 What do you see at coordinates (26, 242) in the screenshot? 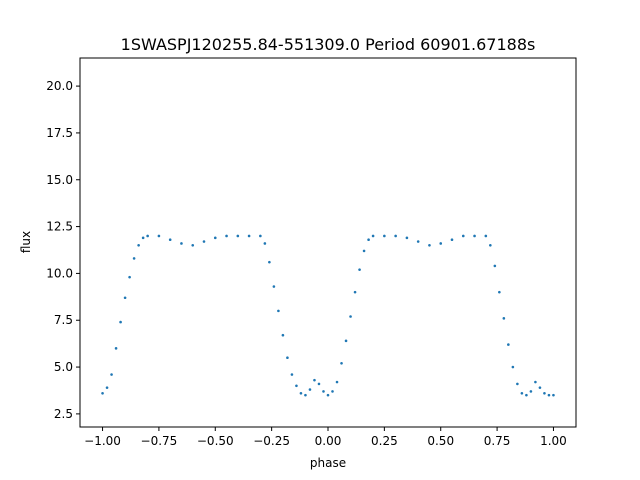
I see `y-axis-label: flux` at bounding box center [26, 242].